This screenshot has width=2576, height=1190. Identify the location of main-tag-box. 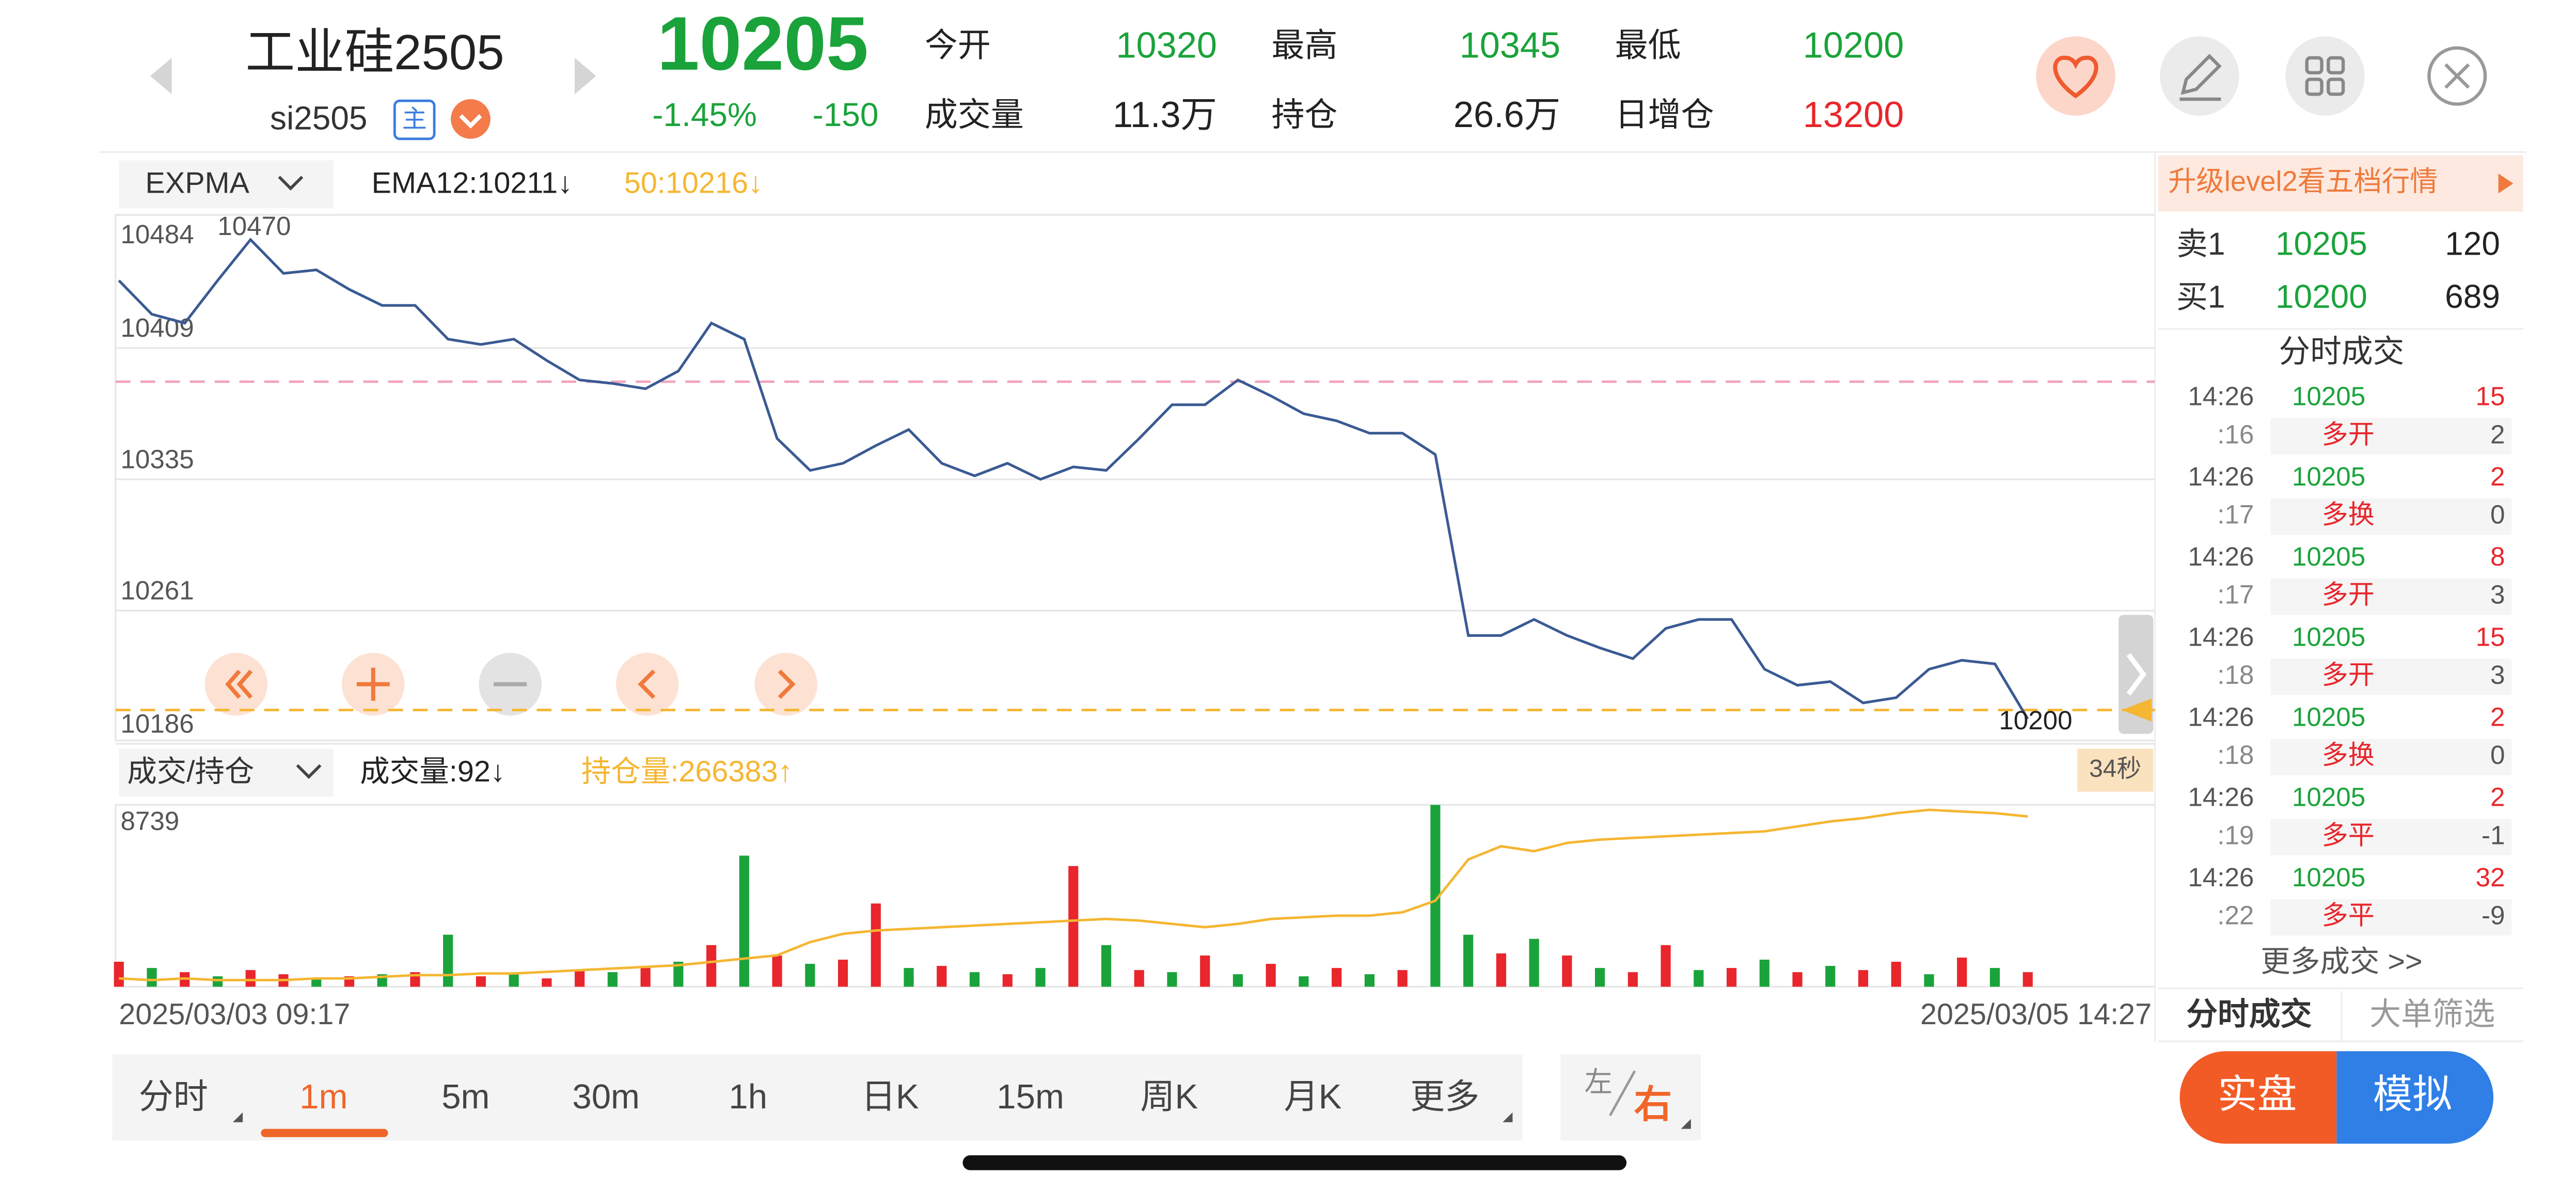
(415, 119).